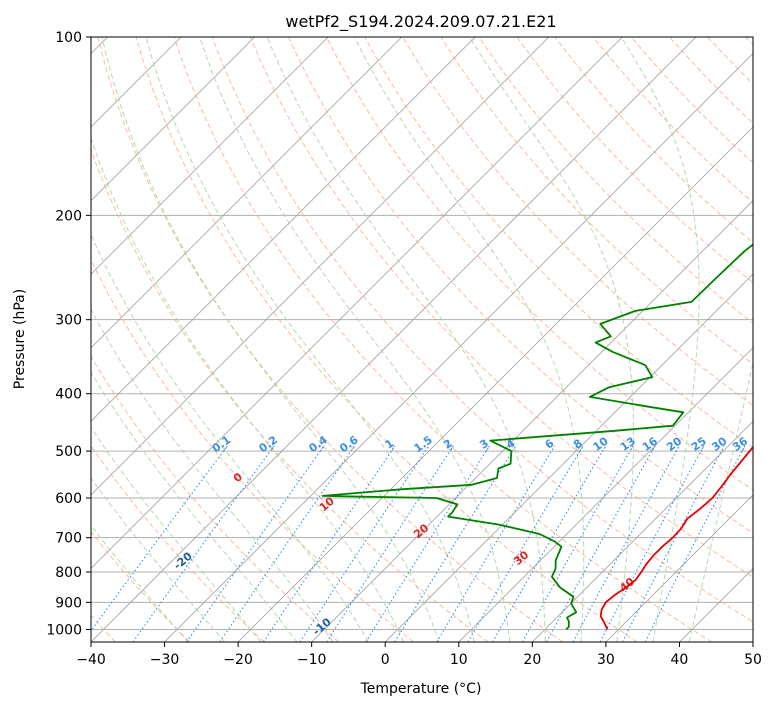 The image size is (775, 708). What do you see at coordinates (238, 660) in the screenshot?
I see `x-tick-label: −20` at bounding box center [238, 660].